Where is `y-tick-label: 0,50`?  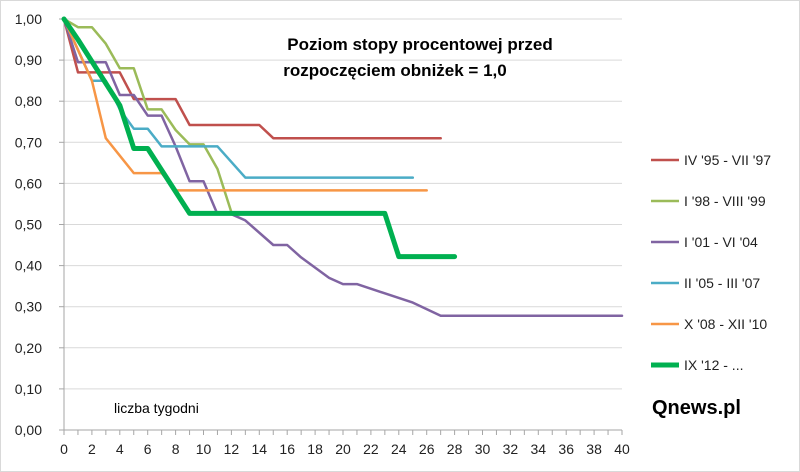
y-tick-label: 0,50 is located at coordinates (28, 225).